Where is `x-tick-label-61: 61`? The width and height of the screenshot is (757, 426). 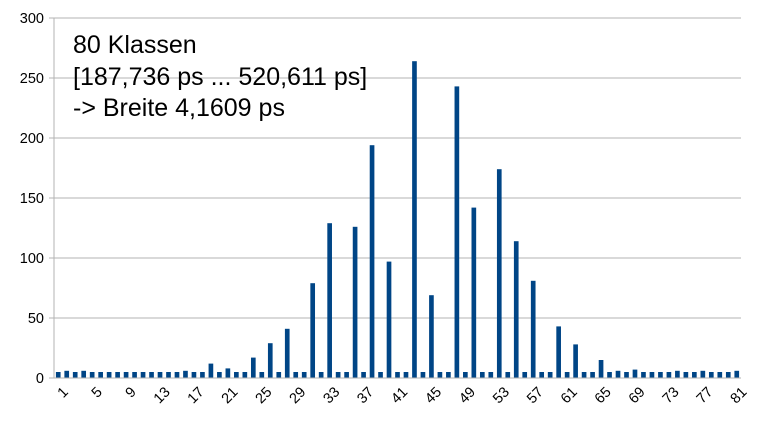
x-tick-label-61: 61 is located at coordinates (569, 395).